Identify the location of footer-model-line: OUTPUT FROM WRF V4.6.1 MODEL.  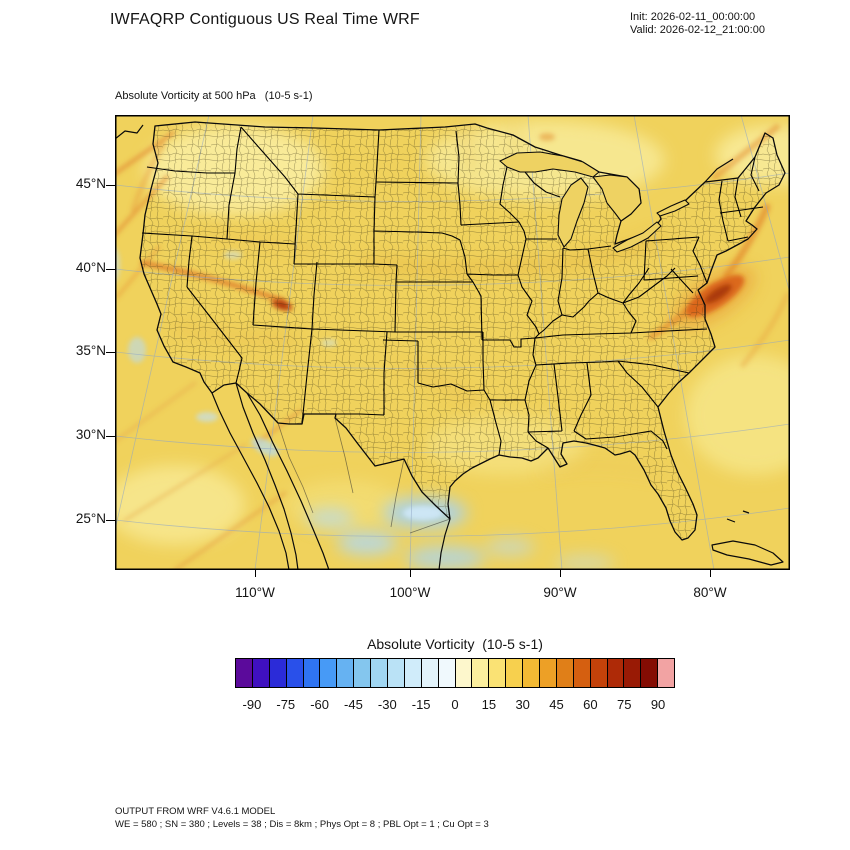
(195, 811).